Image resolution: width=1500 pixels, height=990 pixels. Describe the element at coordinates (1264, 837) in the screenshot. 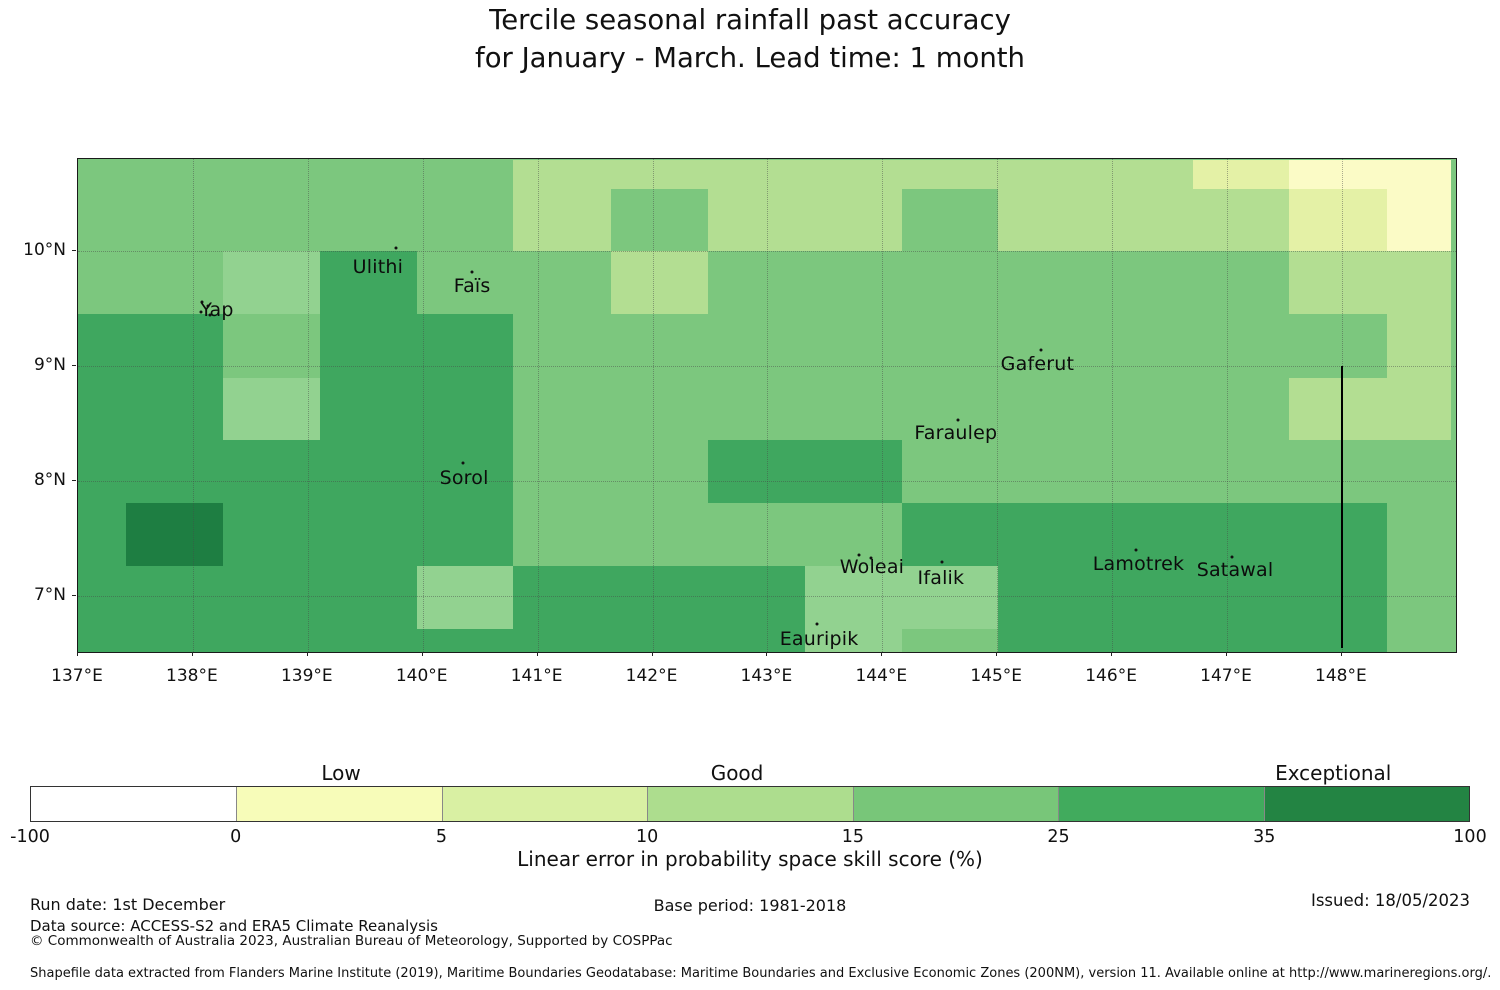

I see `colorbar-tick-label: 35` at that location.